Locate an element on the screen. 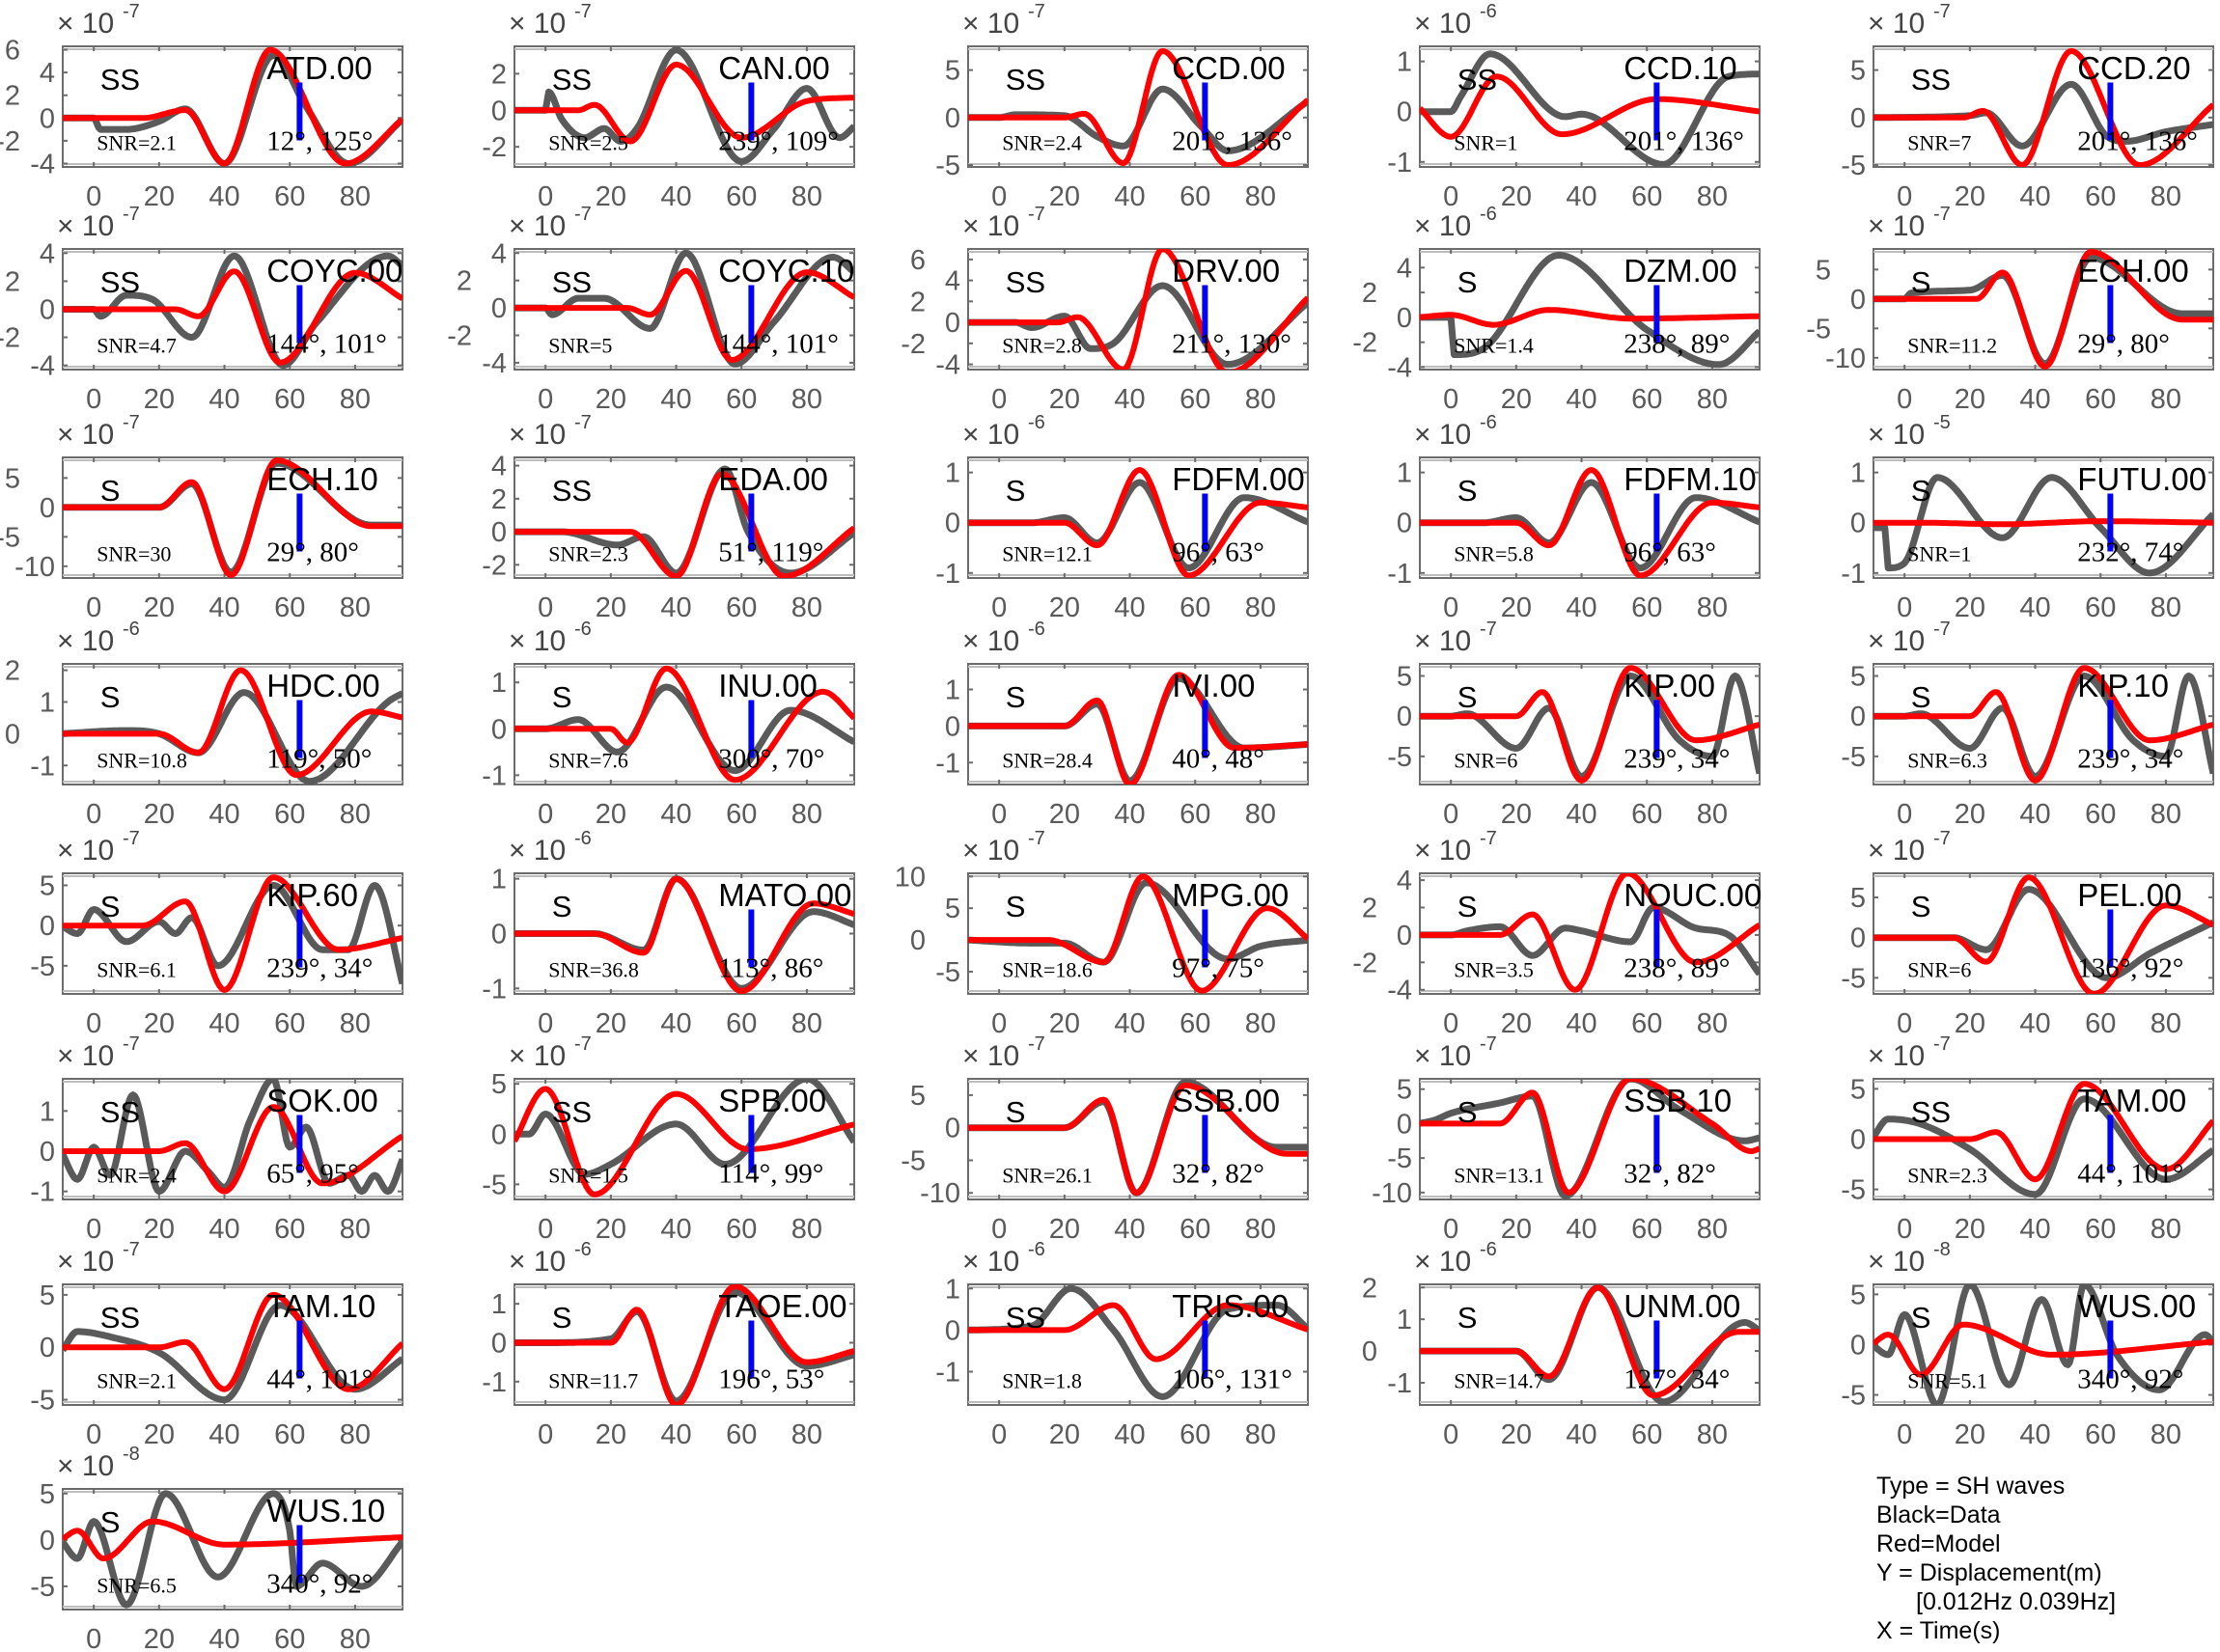  station-label: TAM.10 is located at coordinates (320, 1306).